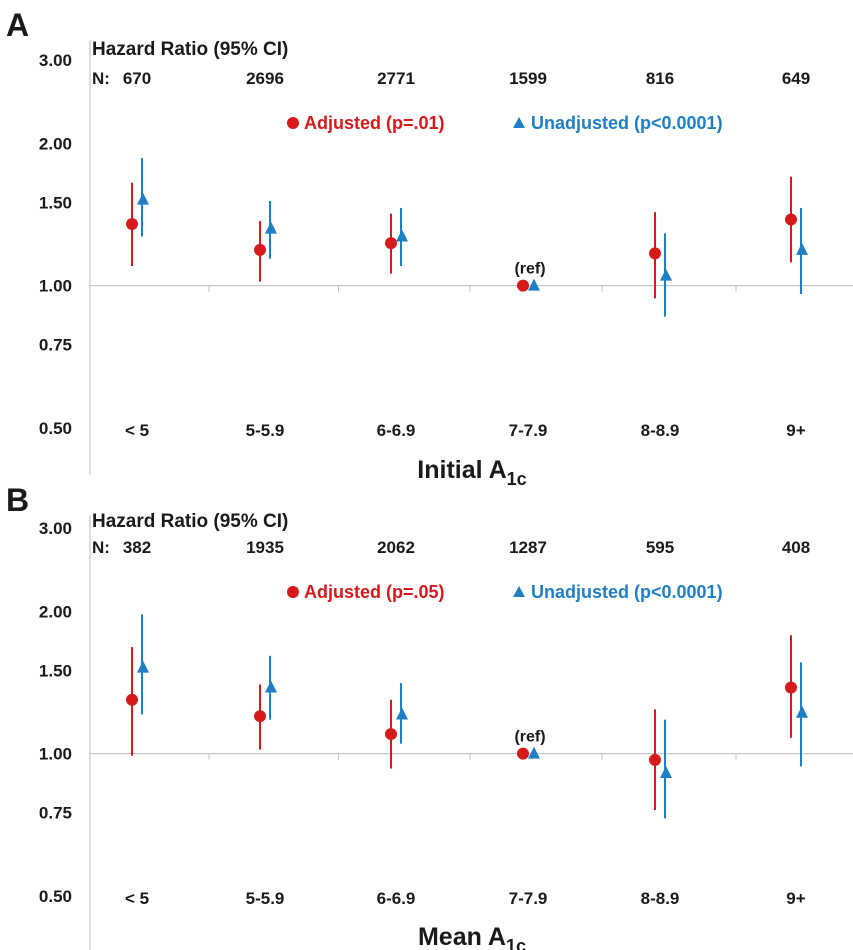 The width and height of the screenshot is (853, 950). What do you see at coordinates (17, 500) in the screenshot?
I see `panel-letter: B` at bounding box center [17, 500].